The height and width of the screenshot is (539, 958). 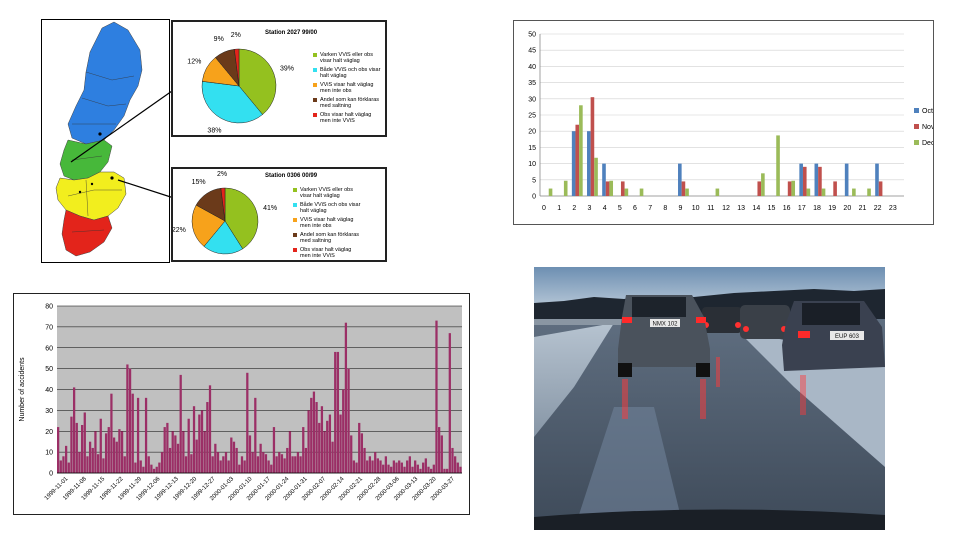 I want to click on x-tick-label: 17, so click(x=802, y=208).